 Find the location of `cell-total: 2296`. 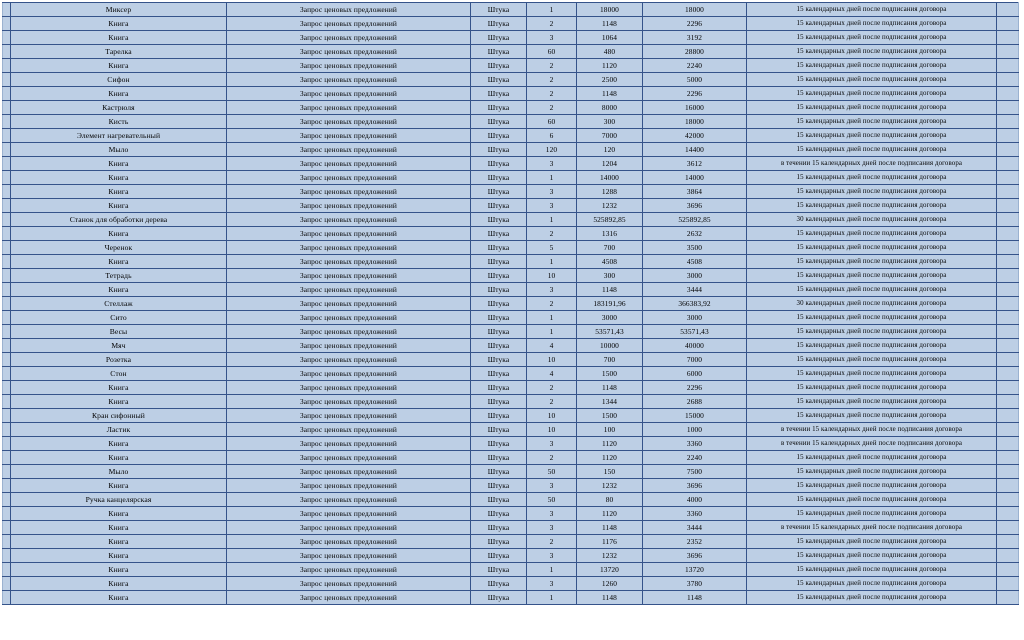

cell-total: 2296 is located at coordinates (694, 23).